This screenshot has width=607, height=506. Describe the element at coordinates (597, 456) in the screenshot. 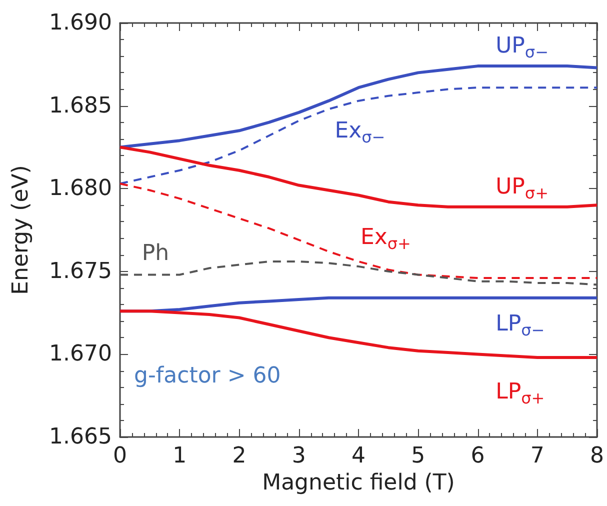

I see `x-tick-label: 8` at that location.